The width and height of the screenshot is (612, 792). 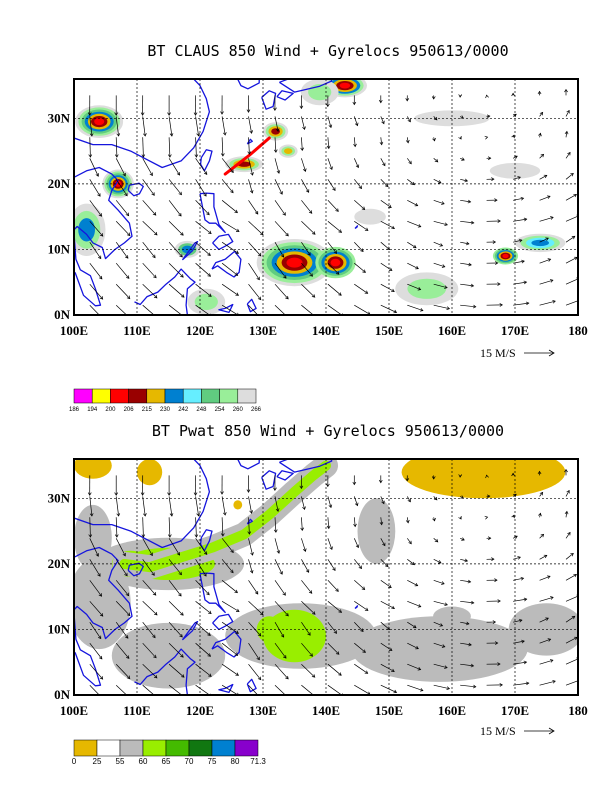 What do you see at coordinates (74, 330) in the screenshot?
I see `x-tick-label: 100E` at bounding box center [74, 330].